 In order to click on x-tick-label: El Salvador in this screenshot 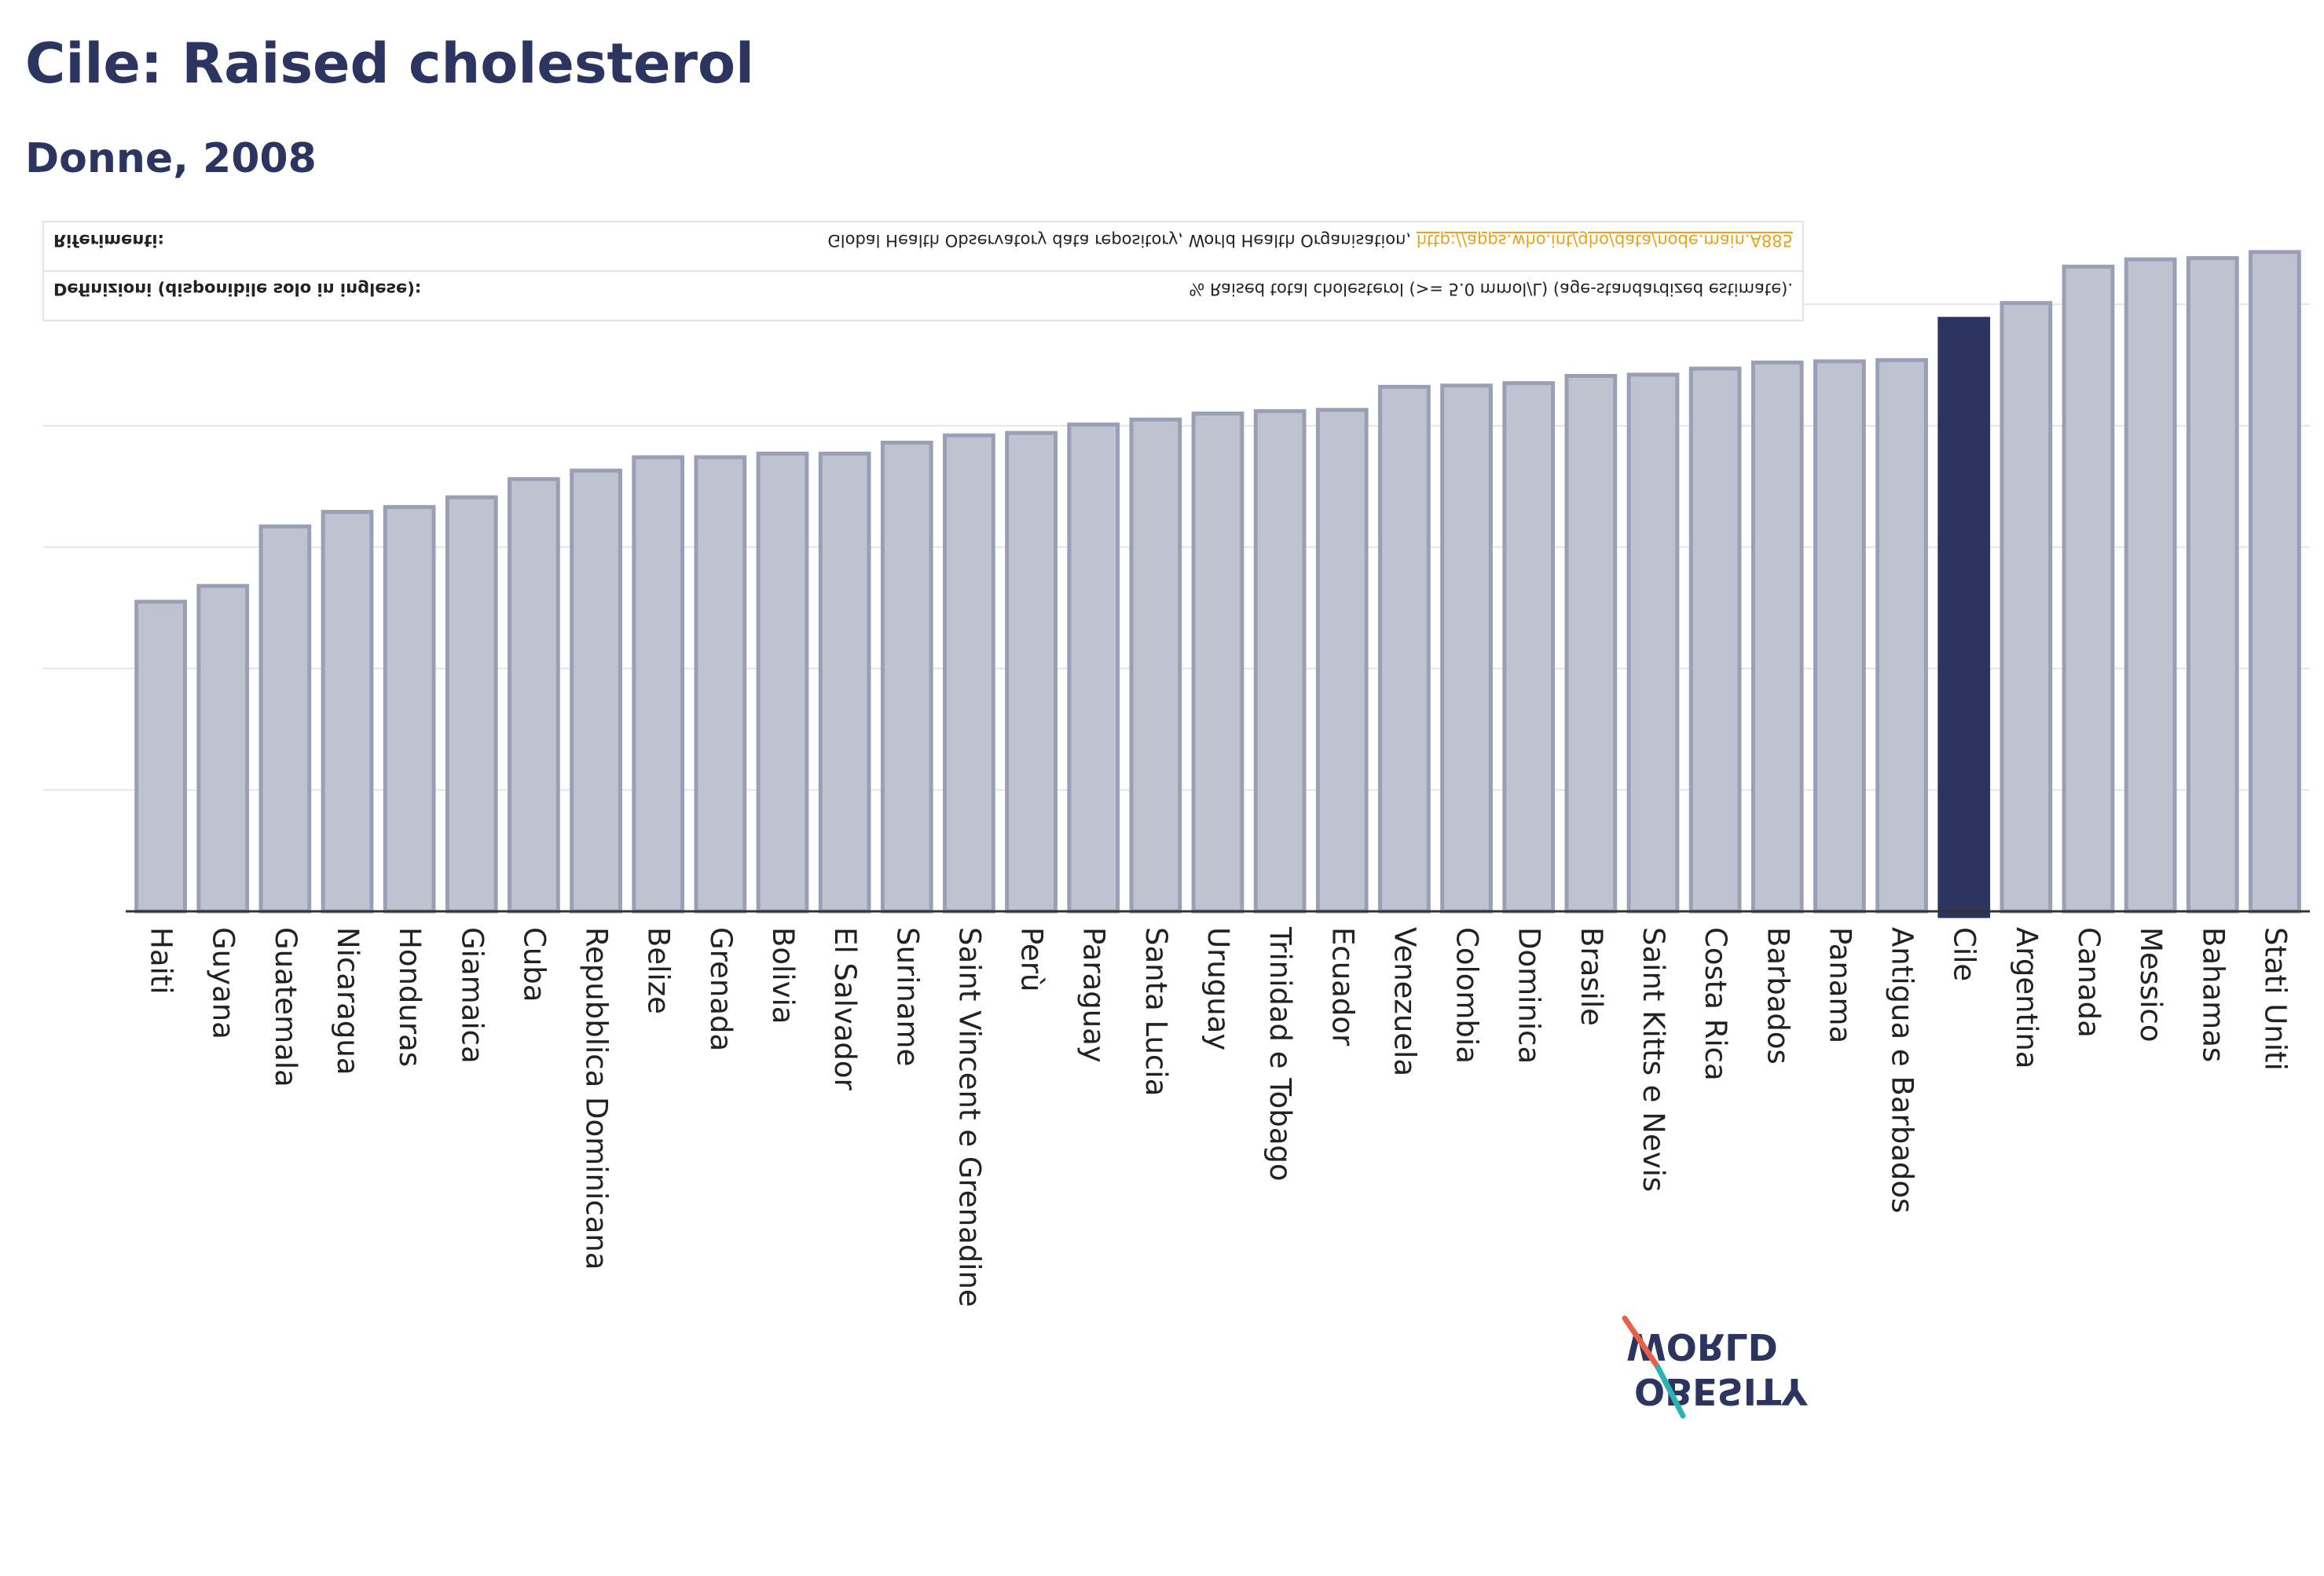, I will do `click(845, 1009)`.